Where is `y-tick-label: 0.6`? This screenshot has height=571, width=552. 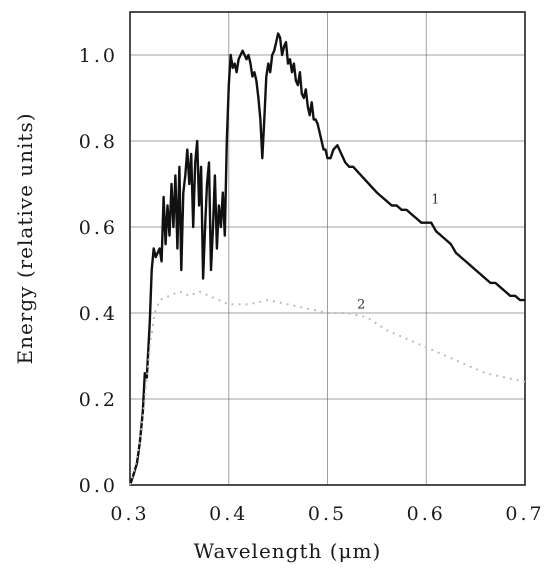
y-tick-label: 0.6 is located at coordinates (98, 228).